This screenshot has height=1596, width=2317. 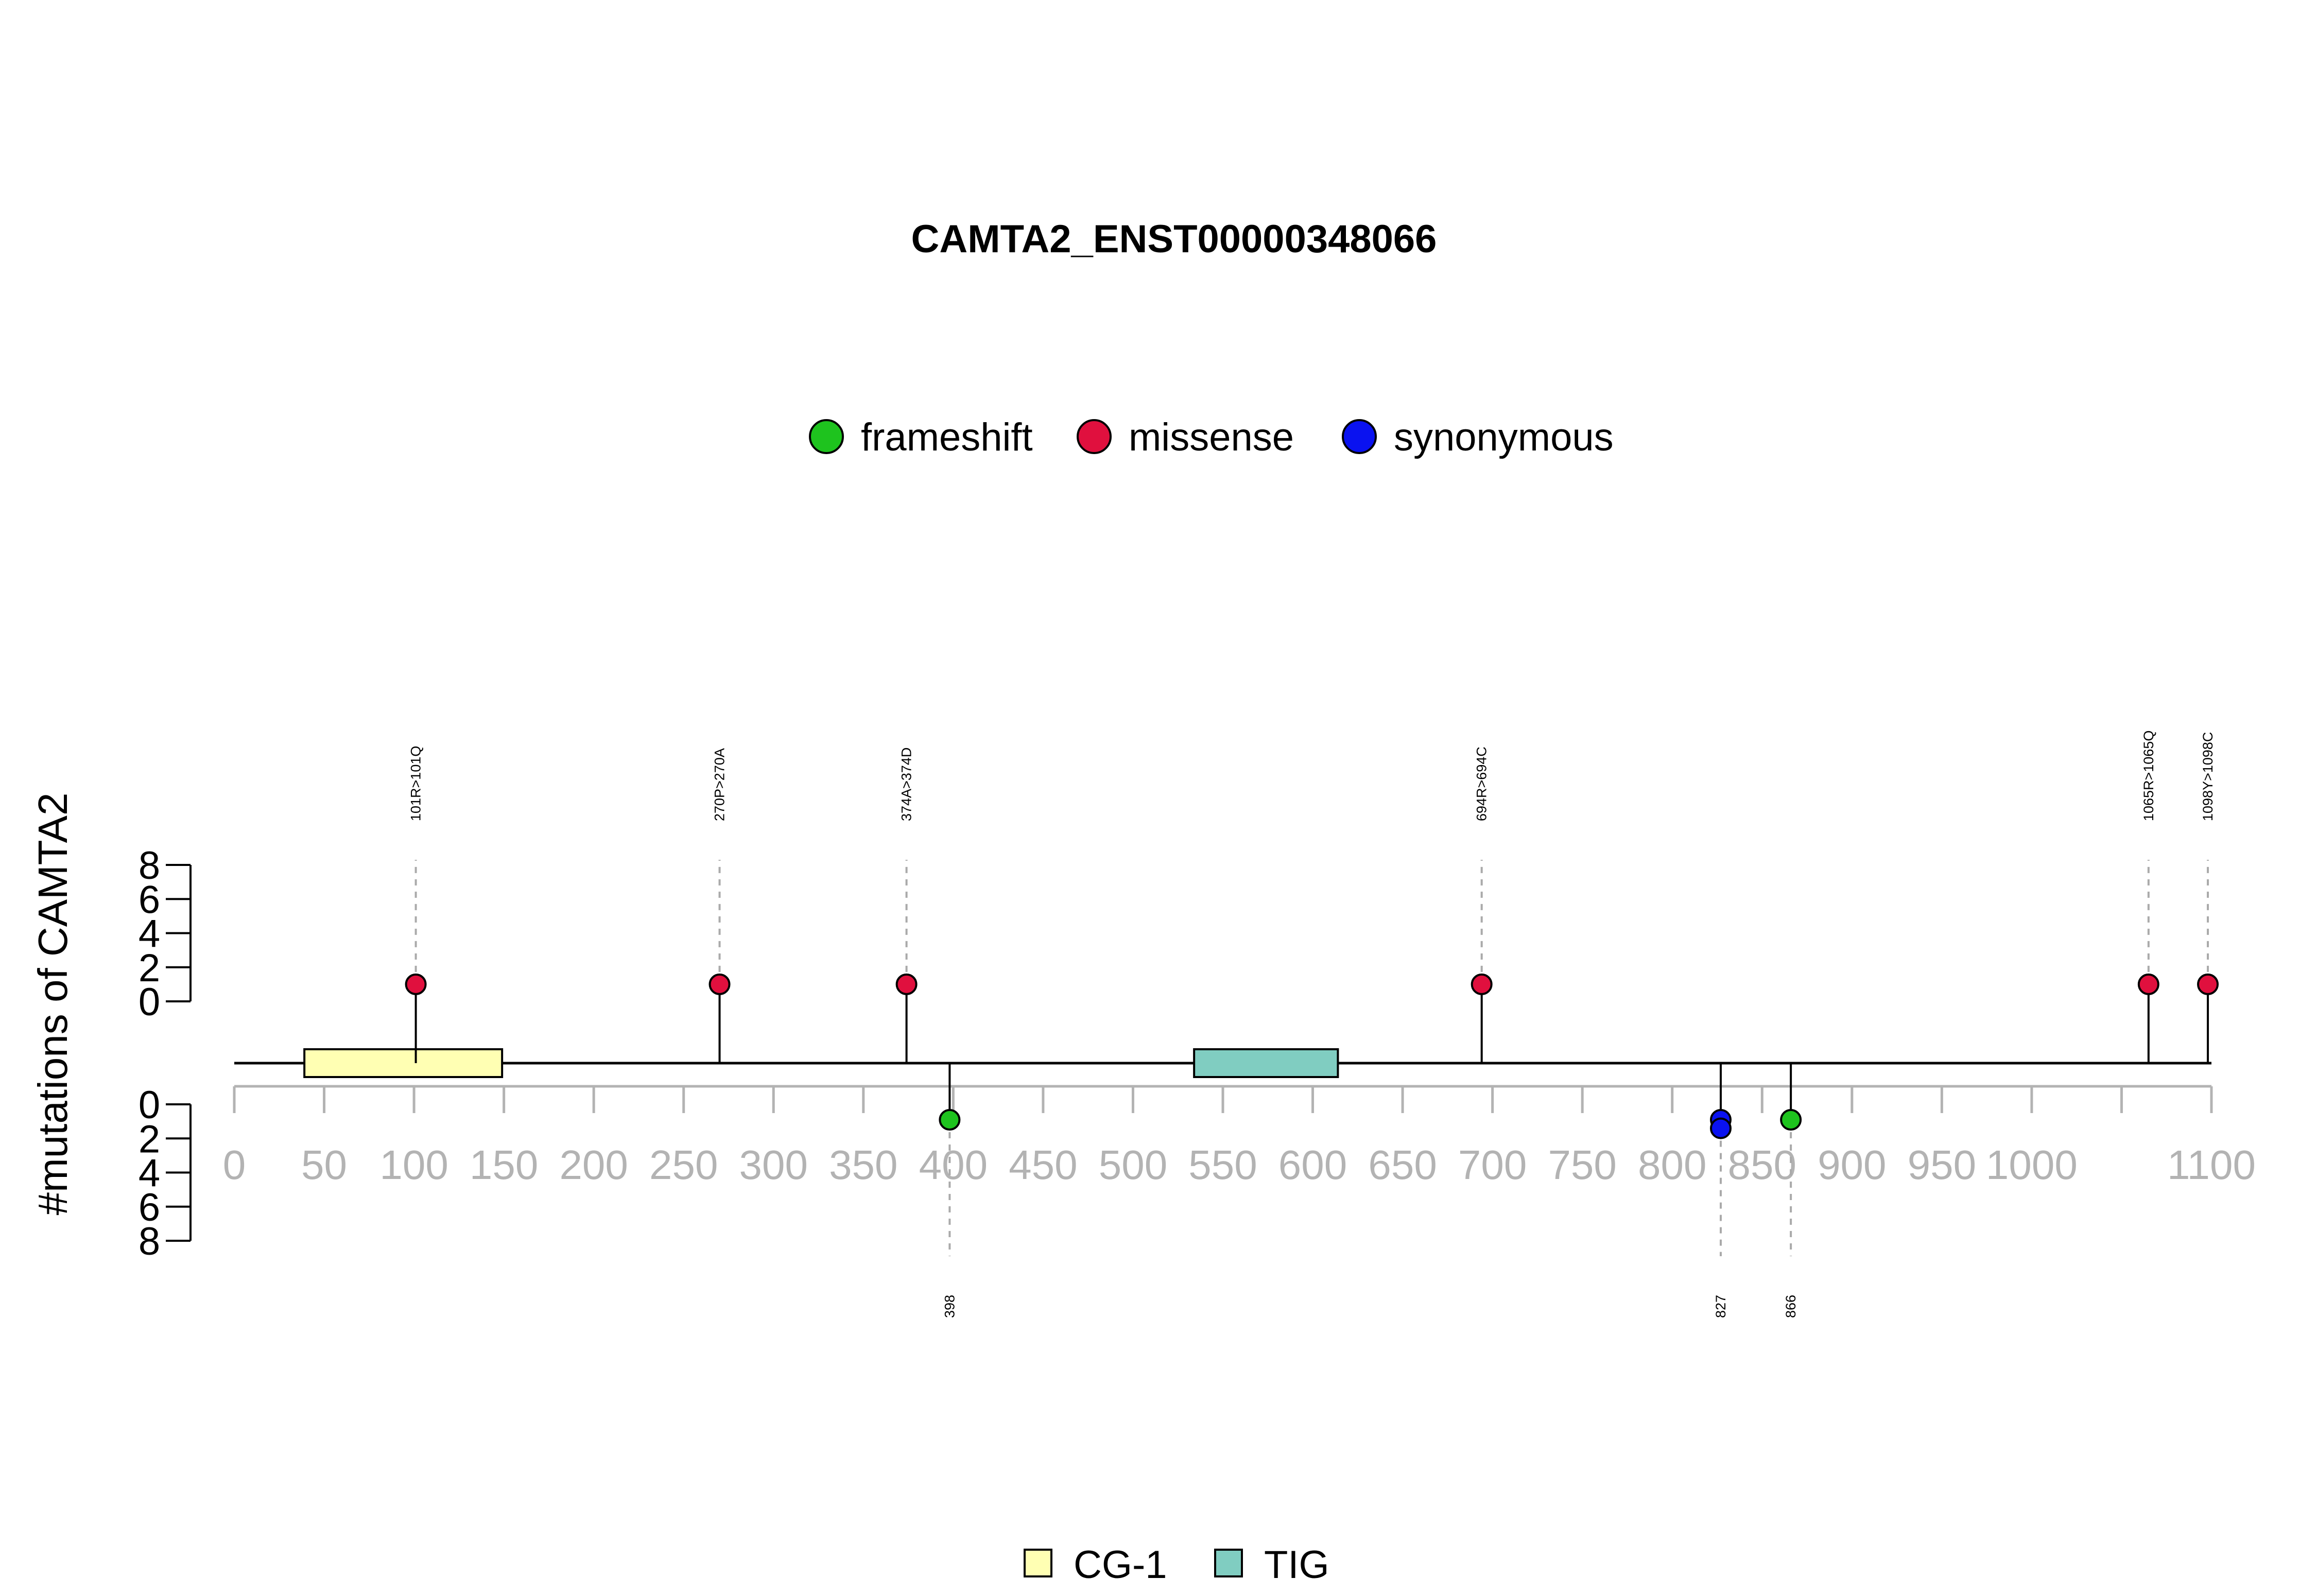 What do you see at coordinates (1222, 1165) in the screenshot?
I see `x-axis-tick-label: 550` at bounding box center [1222, 1165].